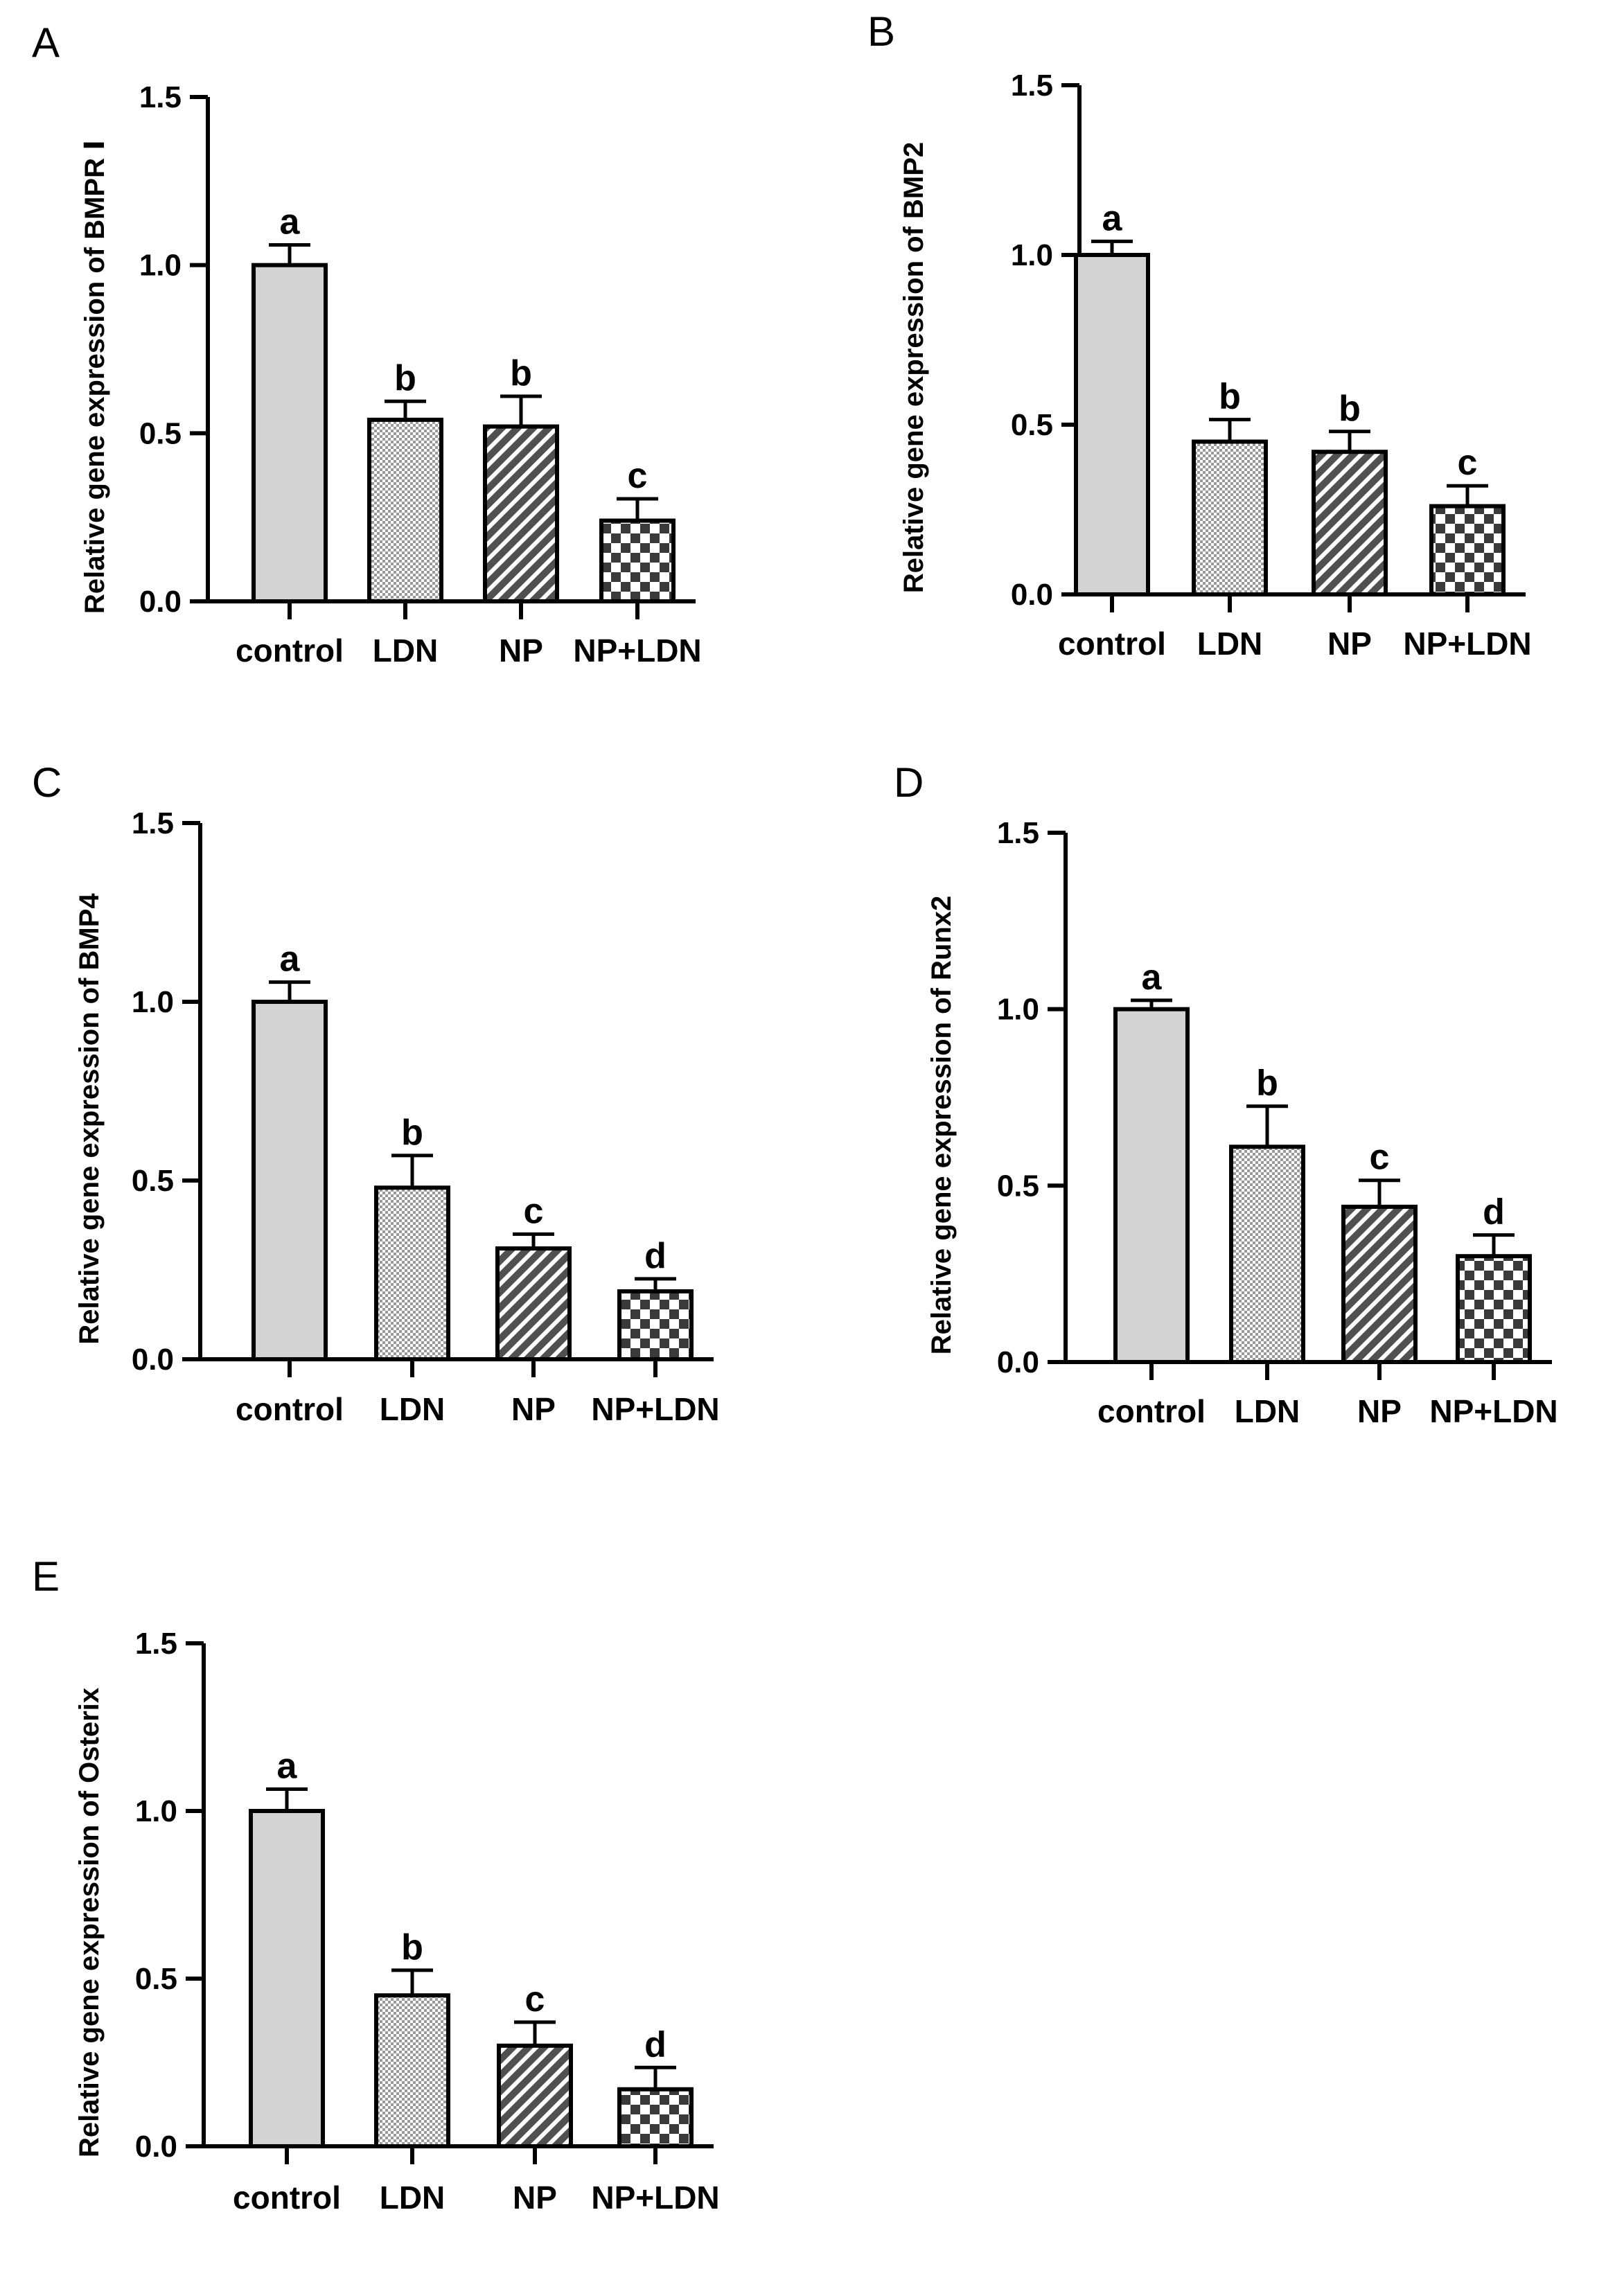  What do you see at coordinates (881, 31) in the screenshot?
I see `panel-letter: B` at bounding box center [881, 31].